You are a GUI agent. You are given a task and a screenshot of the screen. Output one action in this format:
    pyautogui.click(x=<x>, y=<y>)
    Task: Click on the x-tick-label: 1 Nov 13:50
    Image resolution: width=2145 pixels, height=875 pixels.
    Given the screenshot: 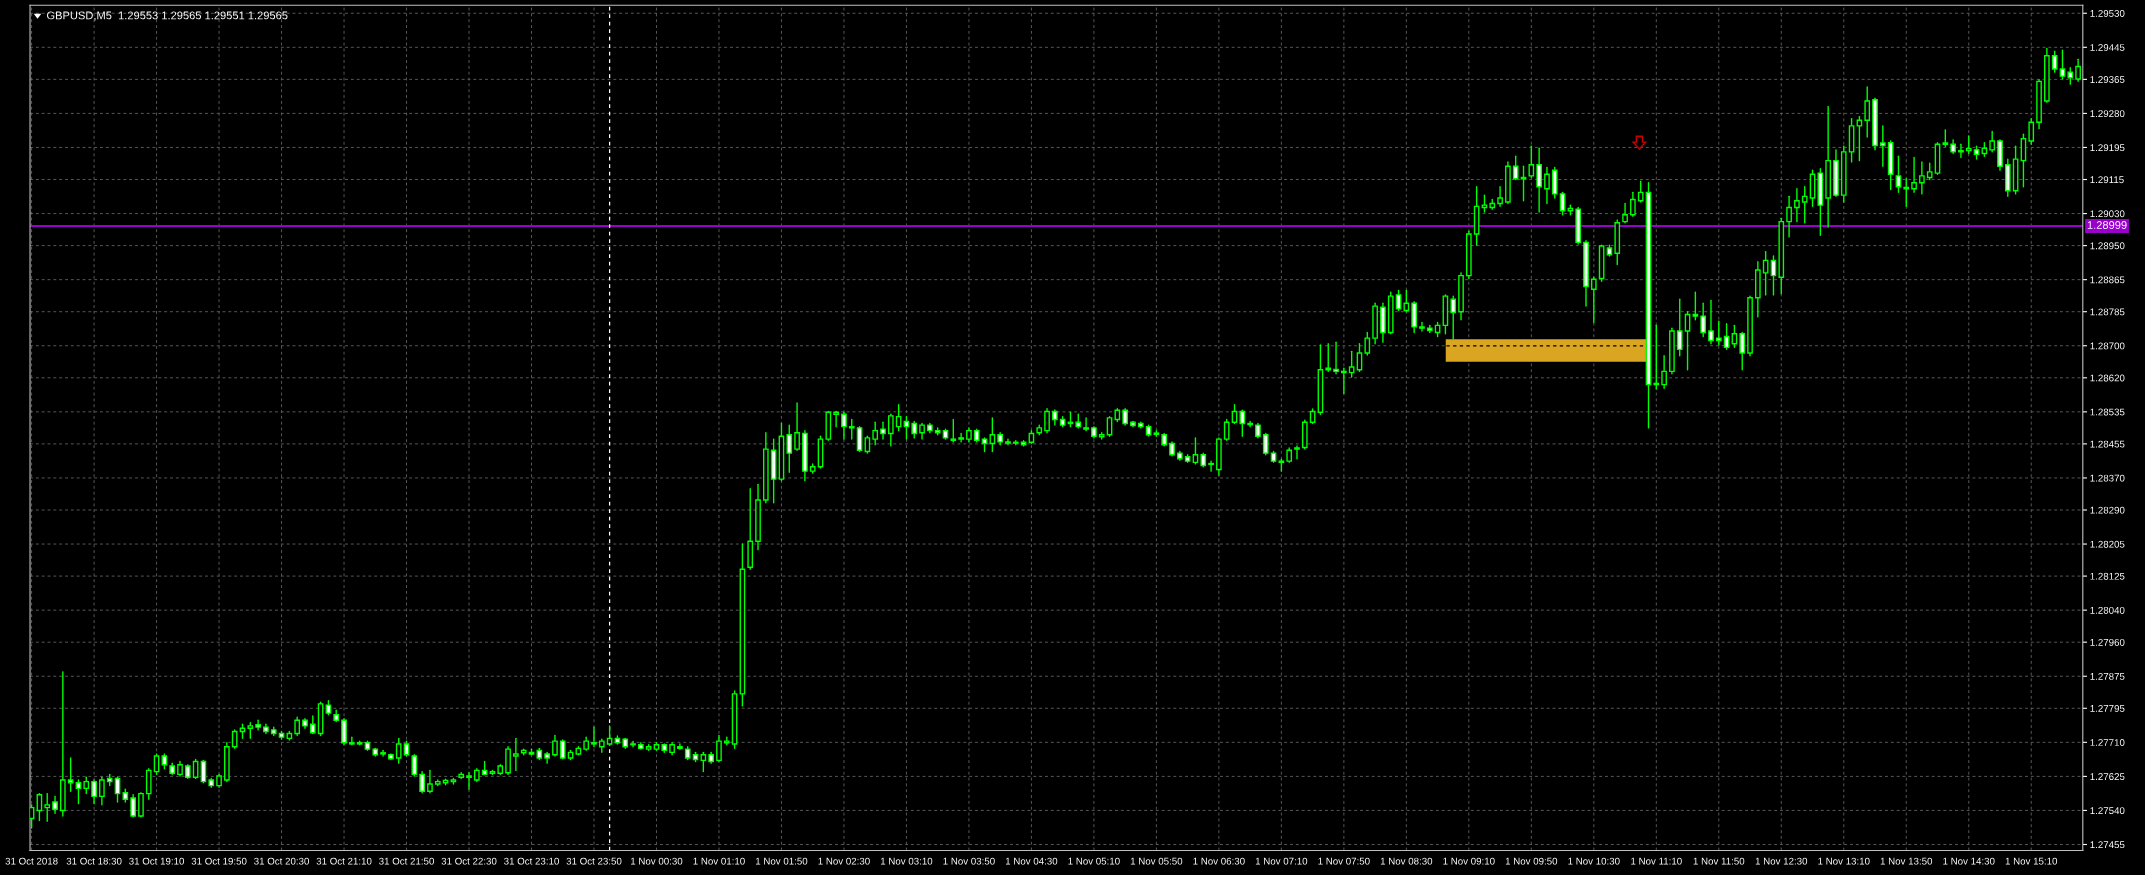 What is the action you would take?
    pyautogui.click(x=1906, y=861)
    